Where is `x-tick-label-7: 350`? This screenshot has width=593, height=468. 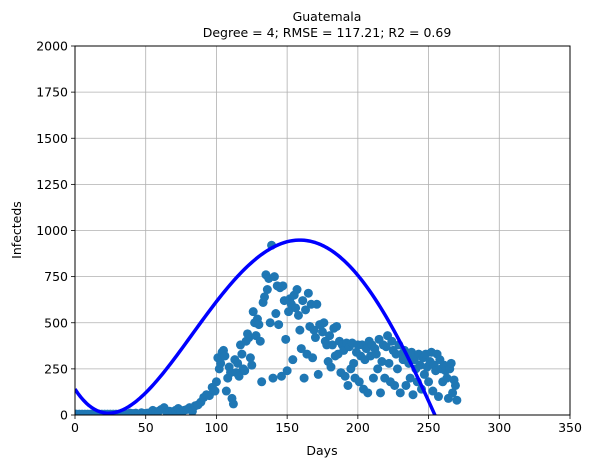
x-tick-label-7: 350 is located at coordinates (570, 427).